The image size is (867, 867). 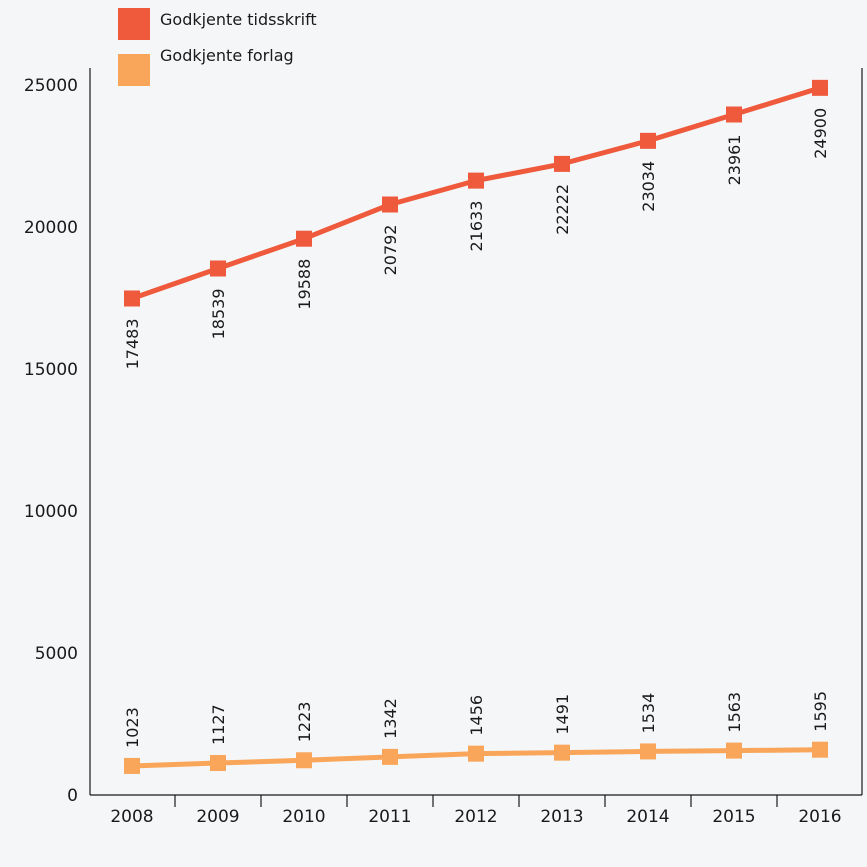 I want to click on legend: Godkjente tidsskrift Godkjente forlag, so click(x=217, y=47).